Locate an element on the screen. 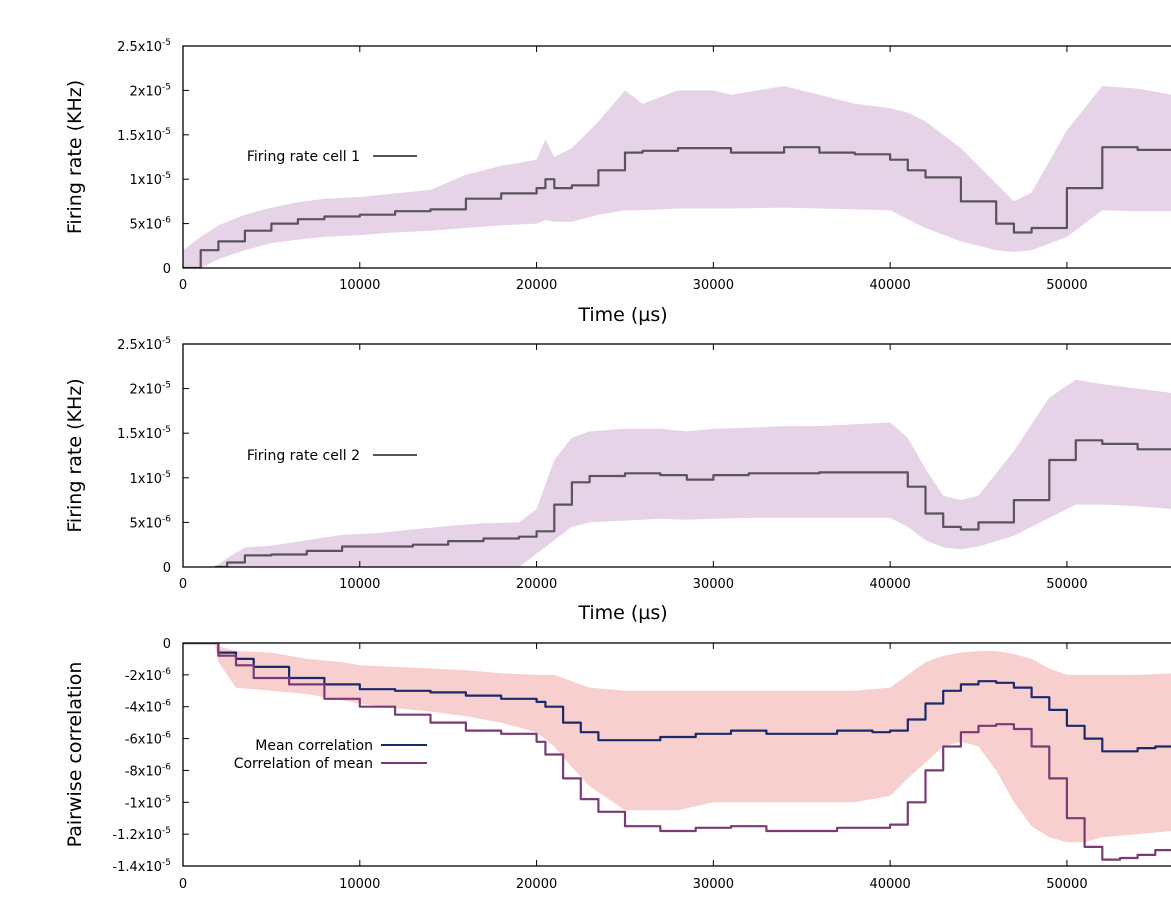 The width and height of the screenshot is (1171, 899). y-tick-label: -4x10⁻⁶ is located at coordinates (148, 707).